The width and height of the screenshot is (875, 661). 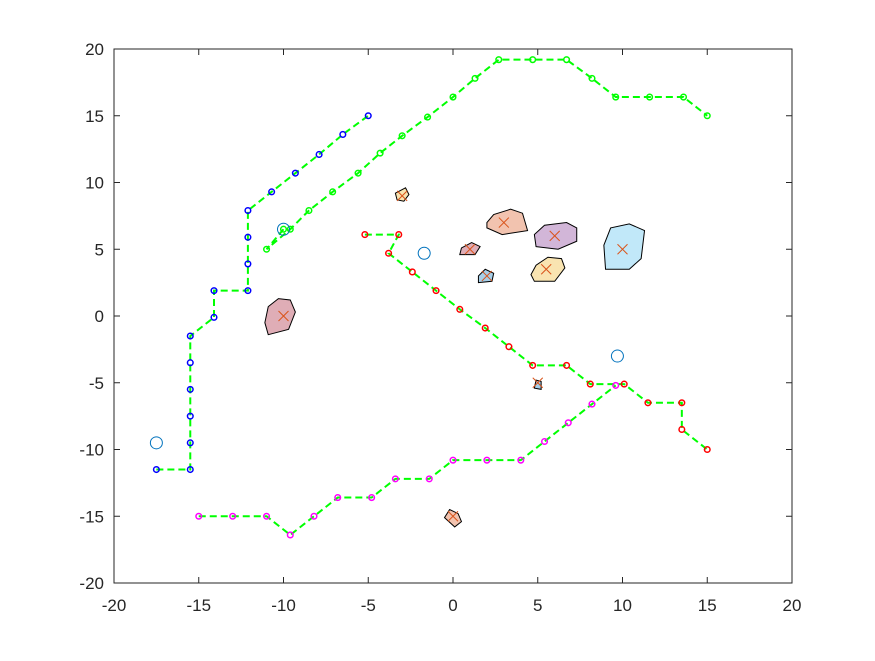 I want to click on y-tick-label: 15, so click(x=94, y=116).